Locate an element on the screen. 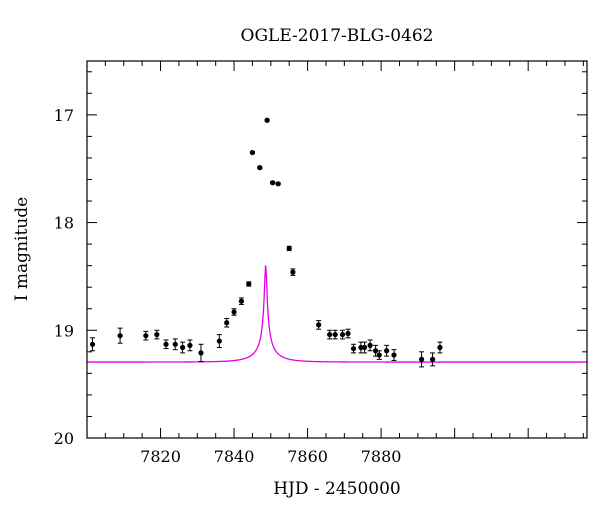  x-tick-label: 7840 is located at coordinates (234, 456).